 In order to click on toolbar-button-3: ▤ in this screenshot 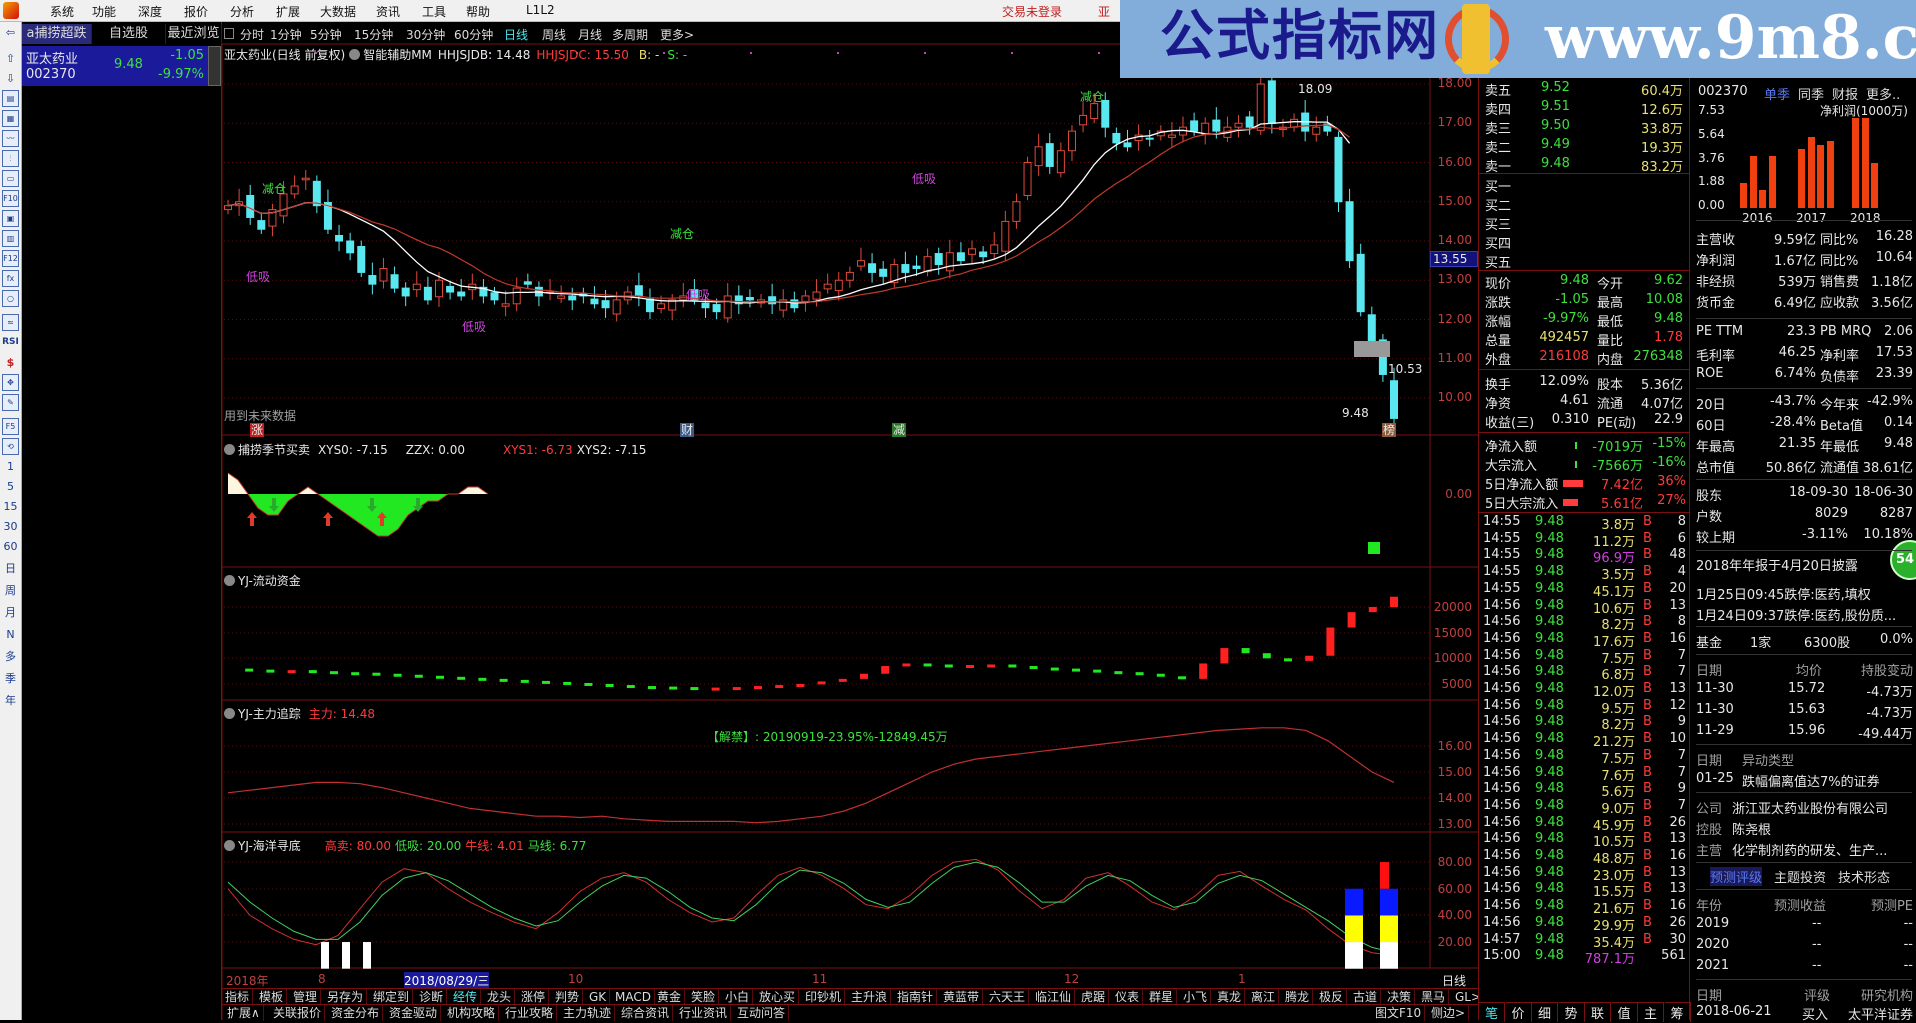, I will do `click(10, 98)`.